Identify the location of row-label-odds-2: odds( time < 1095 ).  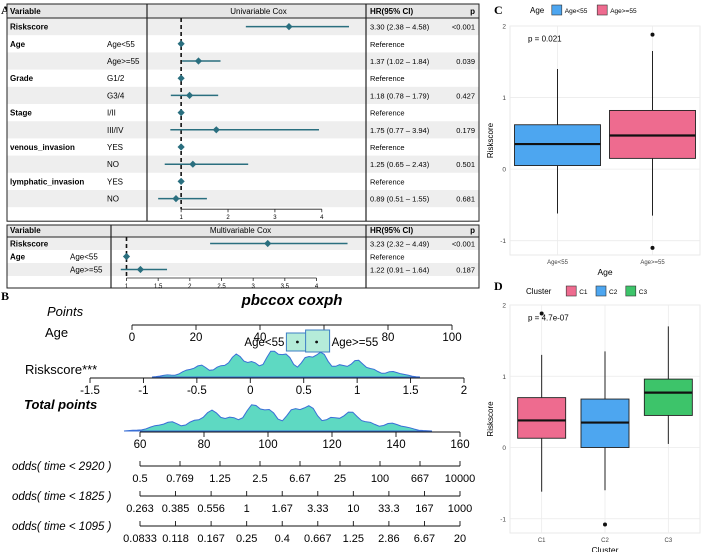
(62, 527).